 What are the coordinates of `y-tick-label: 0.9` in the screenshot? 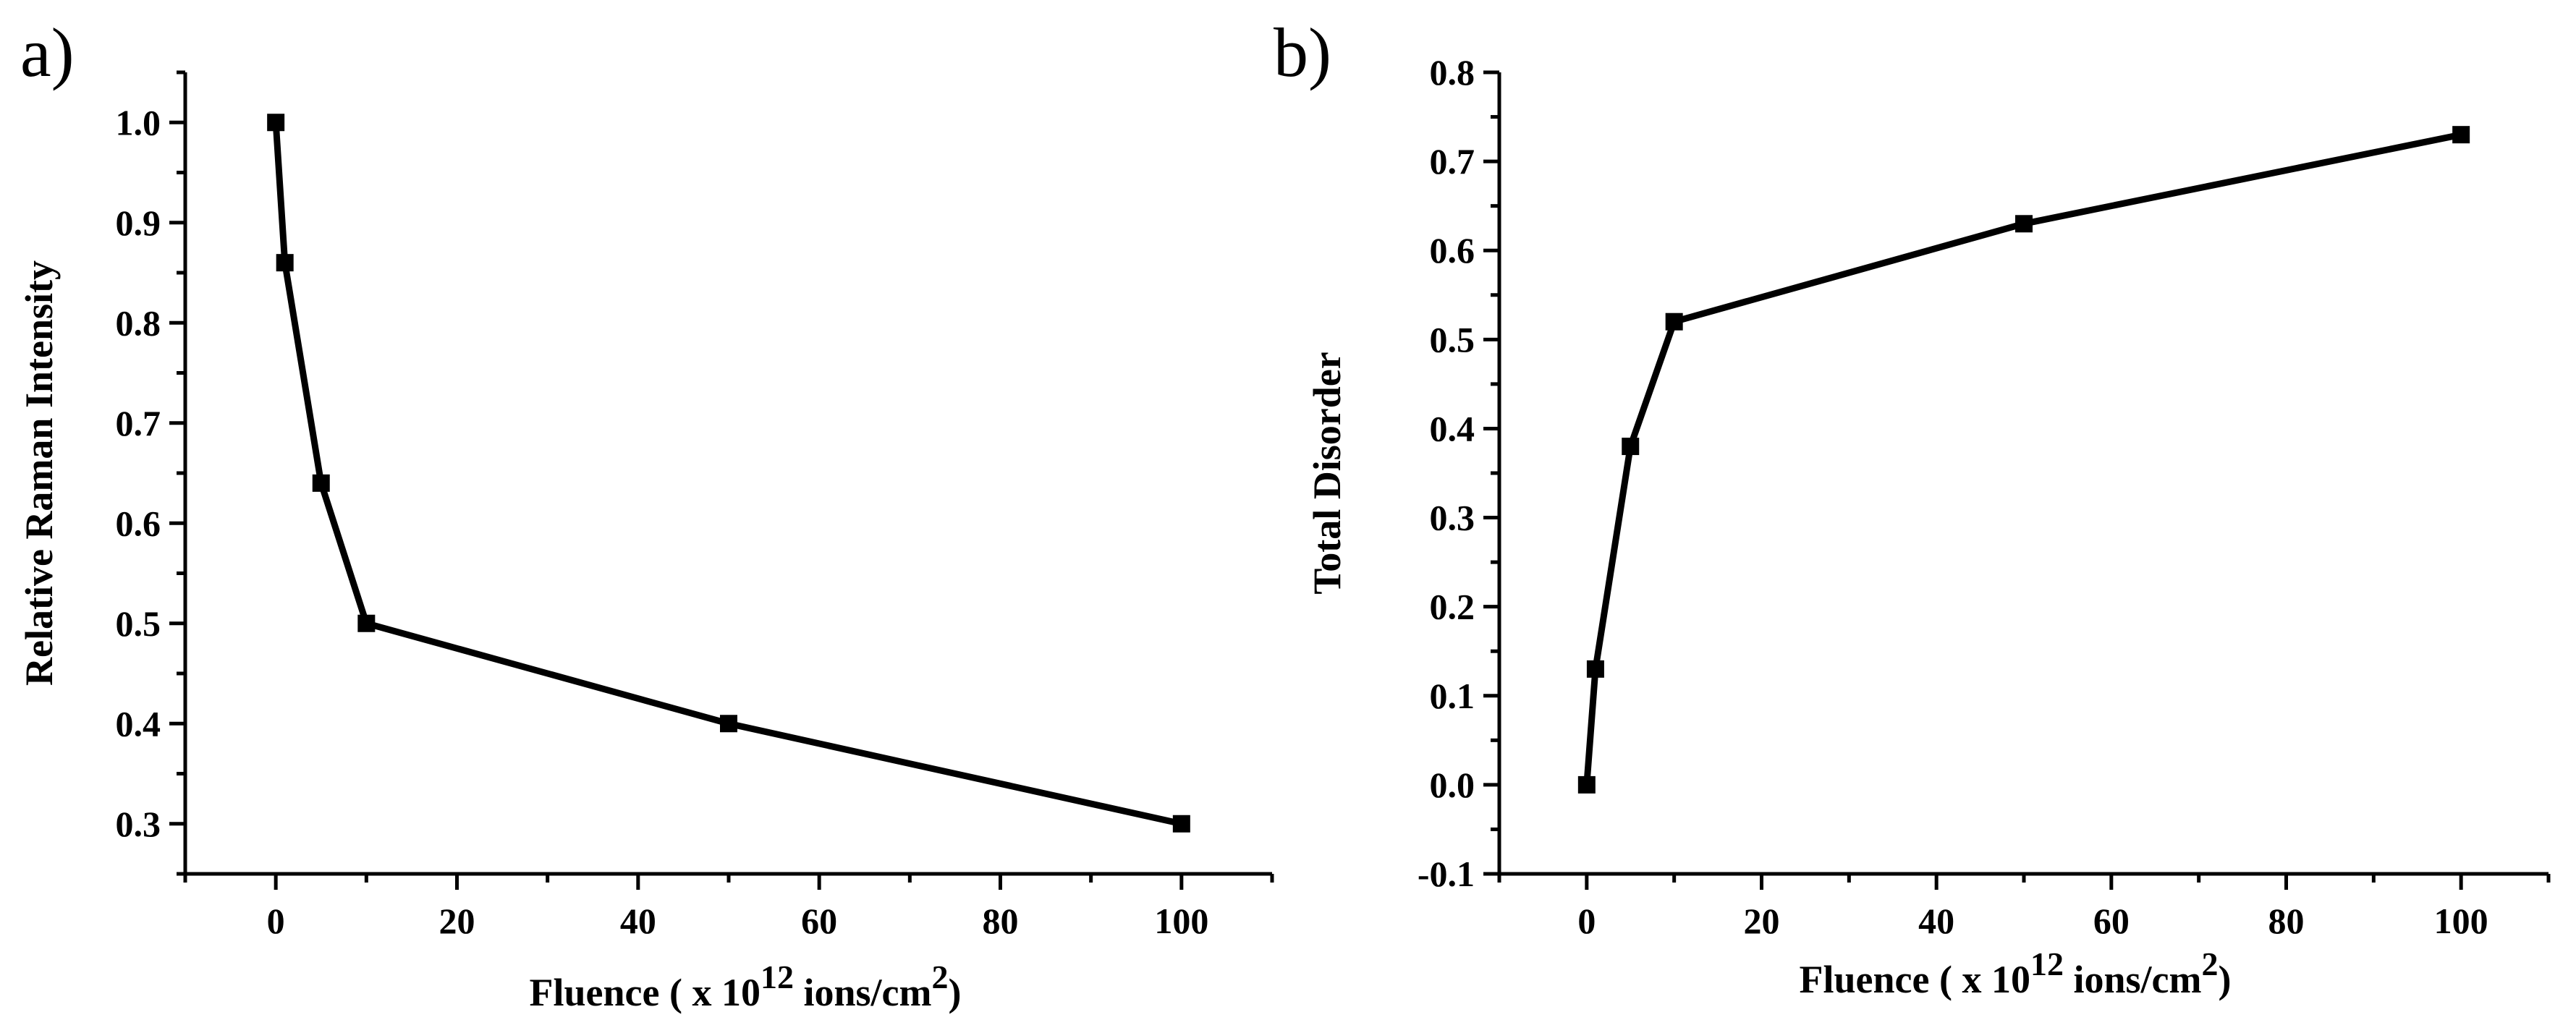 It's located at (138, 223).